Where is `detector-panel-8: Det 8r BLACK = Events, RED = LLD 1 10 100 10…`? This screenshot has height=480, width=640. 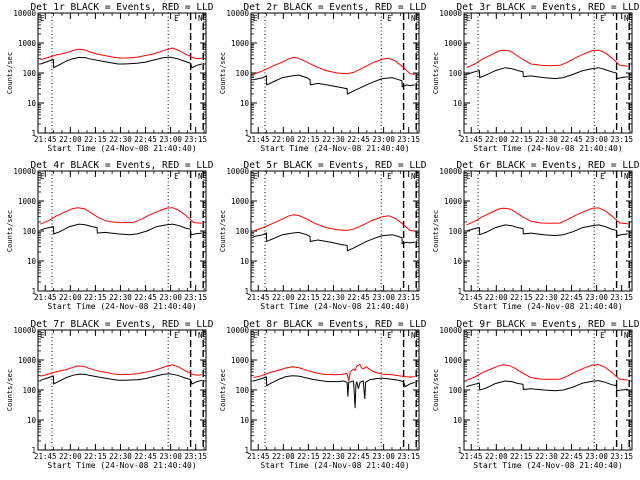
detector-panel-8: Det 8r BLACK = Events, RED = LLD 1 10 100 10… is located at coordinates (323, 394).